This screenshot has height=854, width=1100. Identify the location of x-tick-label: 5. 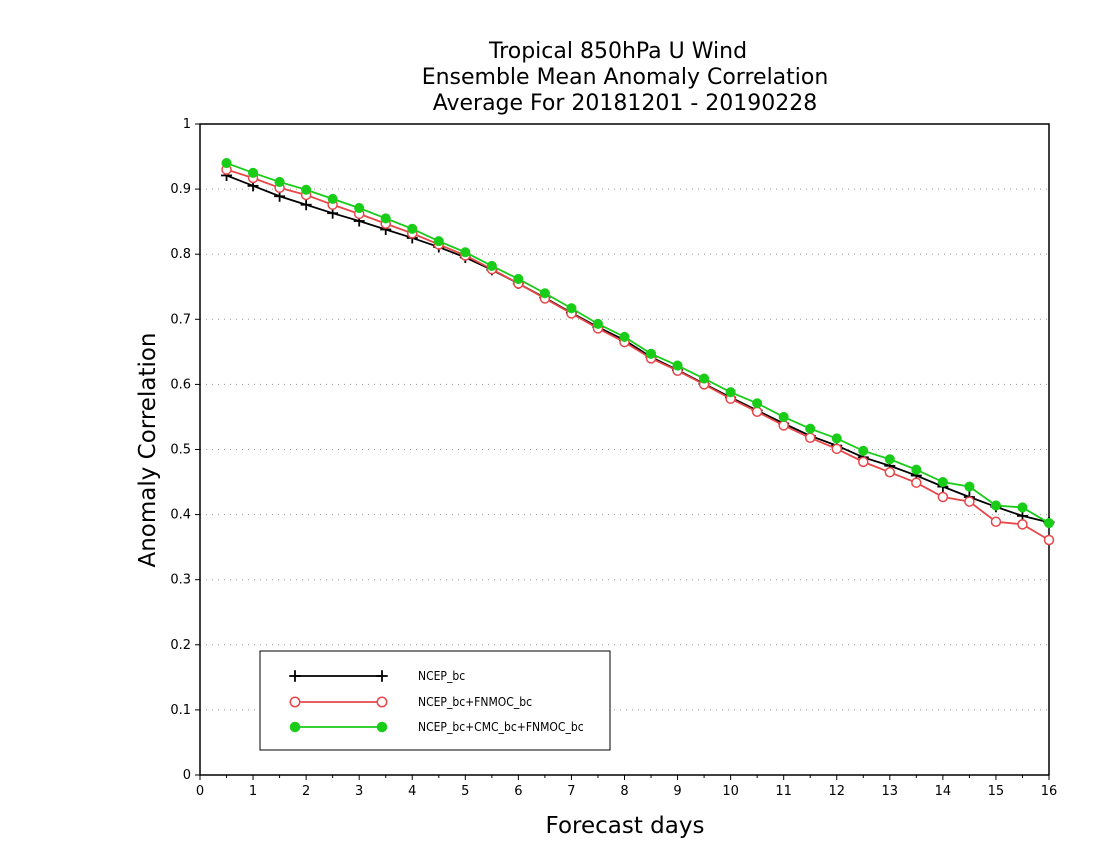
(465, 791).